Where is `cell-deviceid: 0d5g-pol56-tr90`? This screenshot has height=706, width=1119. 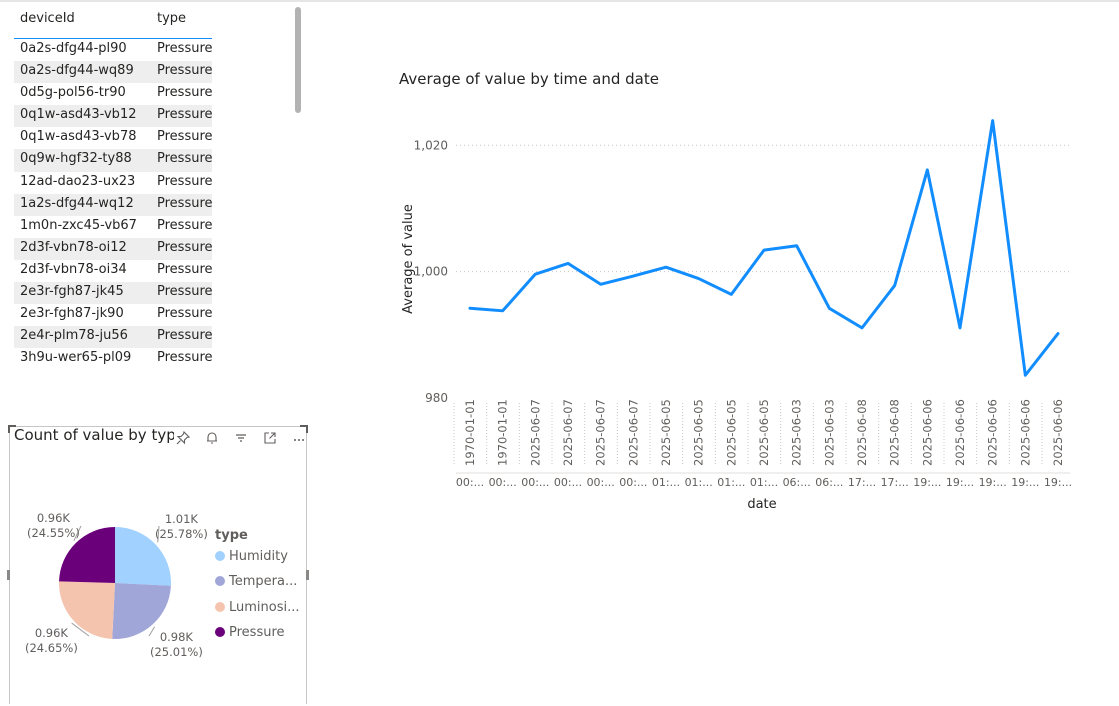
cell-deviceid: 0d5g-pol56-tr90 is located at coordinates (73, 93).